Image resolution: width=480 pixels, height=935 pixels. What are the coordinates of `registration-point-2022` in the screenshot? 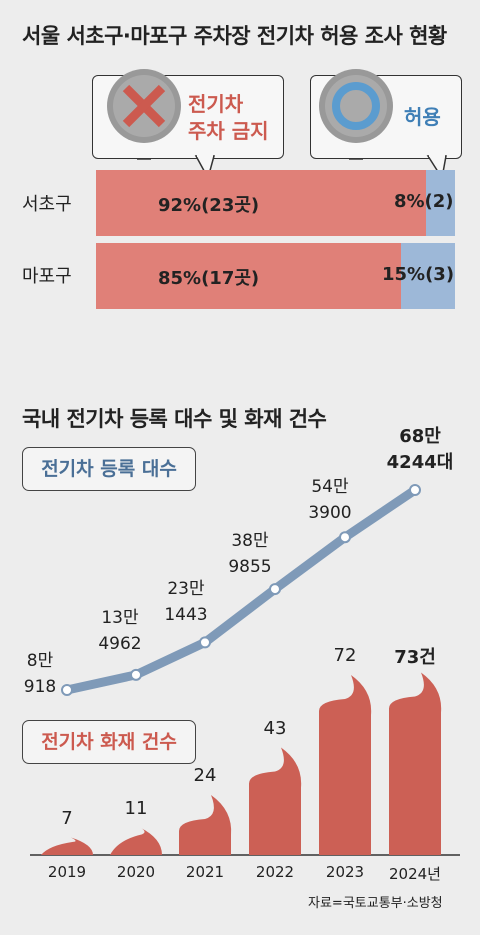 It's located at (275, 589).